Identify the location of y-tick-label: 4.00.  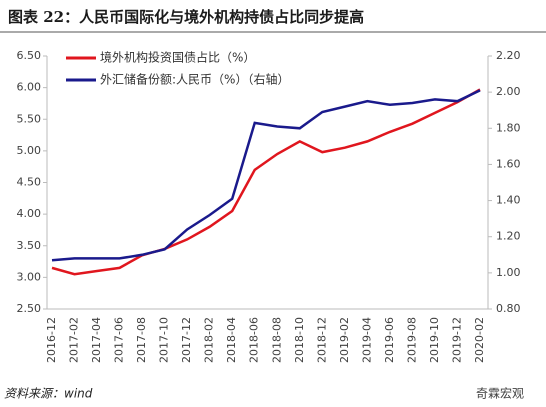
(29, 213).